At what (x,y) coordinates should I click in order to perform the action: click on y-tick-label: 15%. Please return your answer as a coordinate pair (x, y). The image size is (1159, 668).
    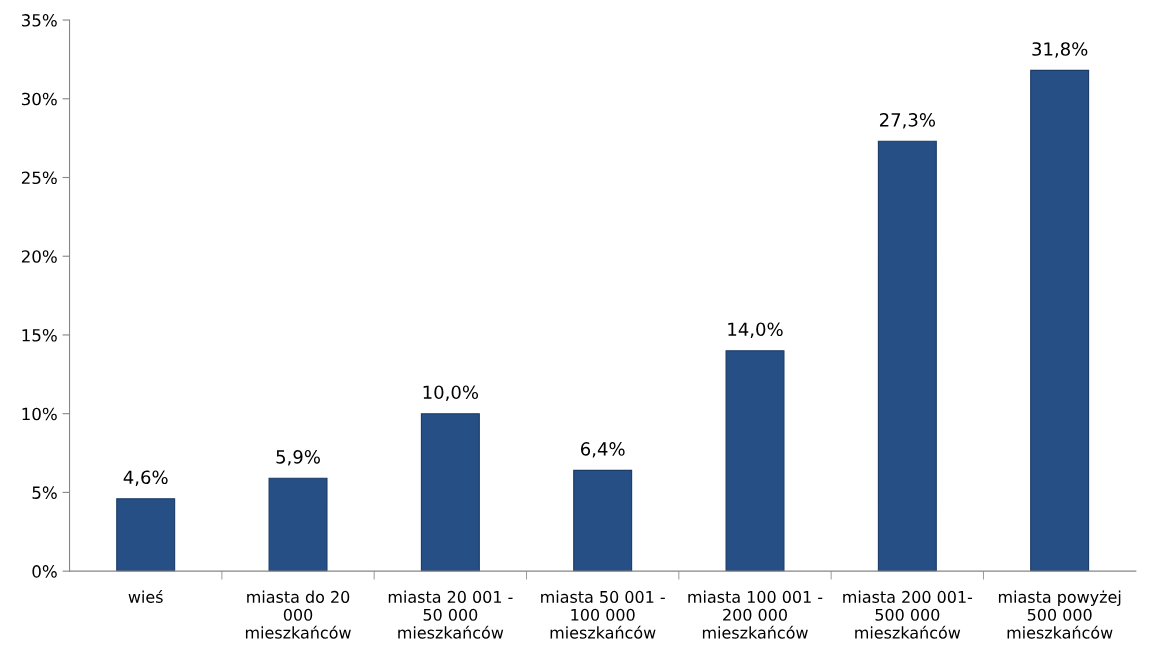
    Looking at the image, I should click on (39, 335).